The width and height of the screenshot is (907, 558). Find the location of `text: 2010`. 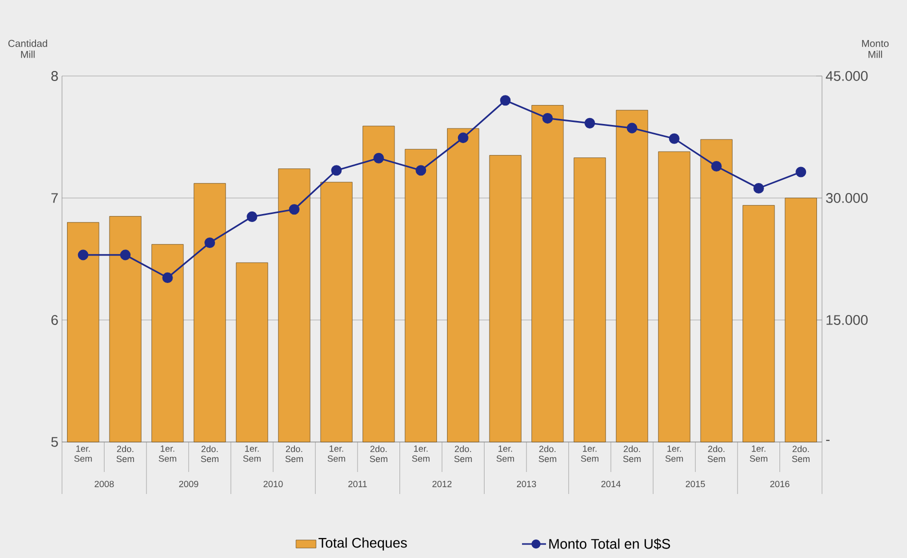

text: 2010 is located at coordinates (273, 484).